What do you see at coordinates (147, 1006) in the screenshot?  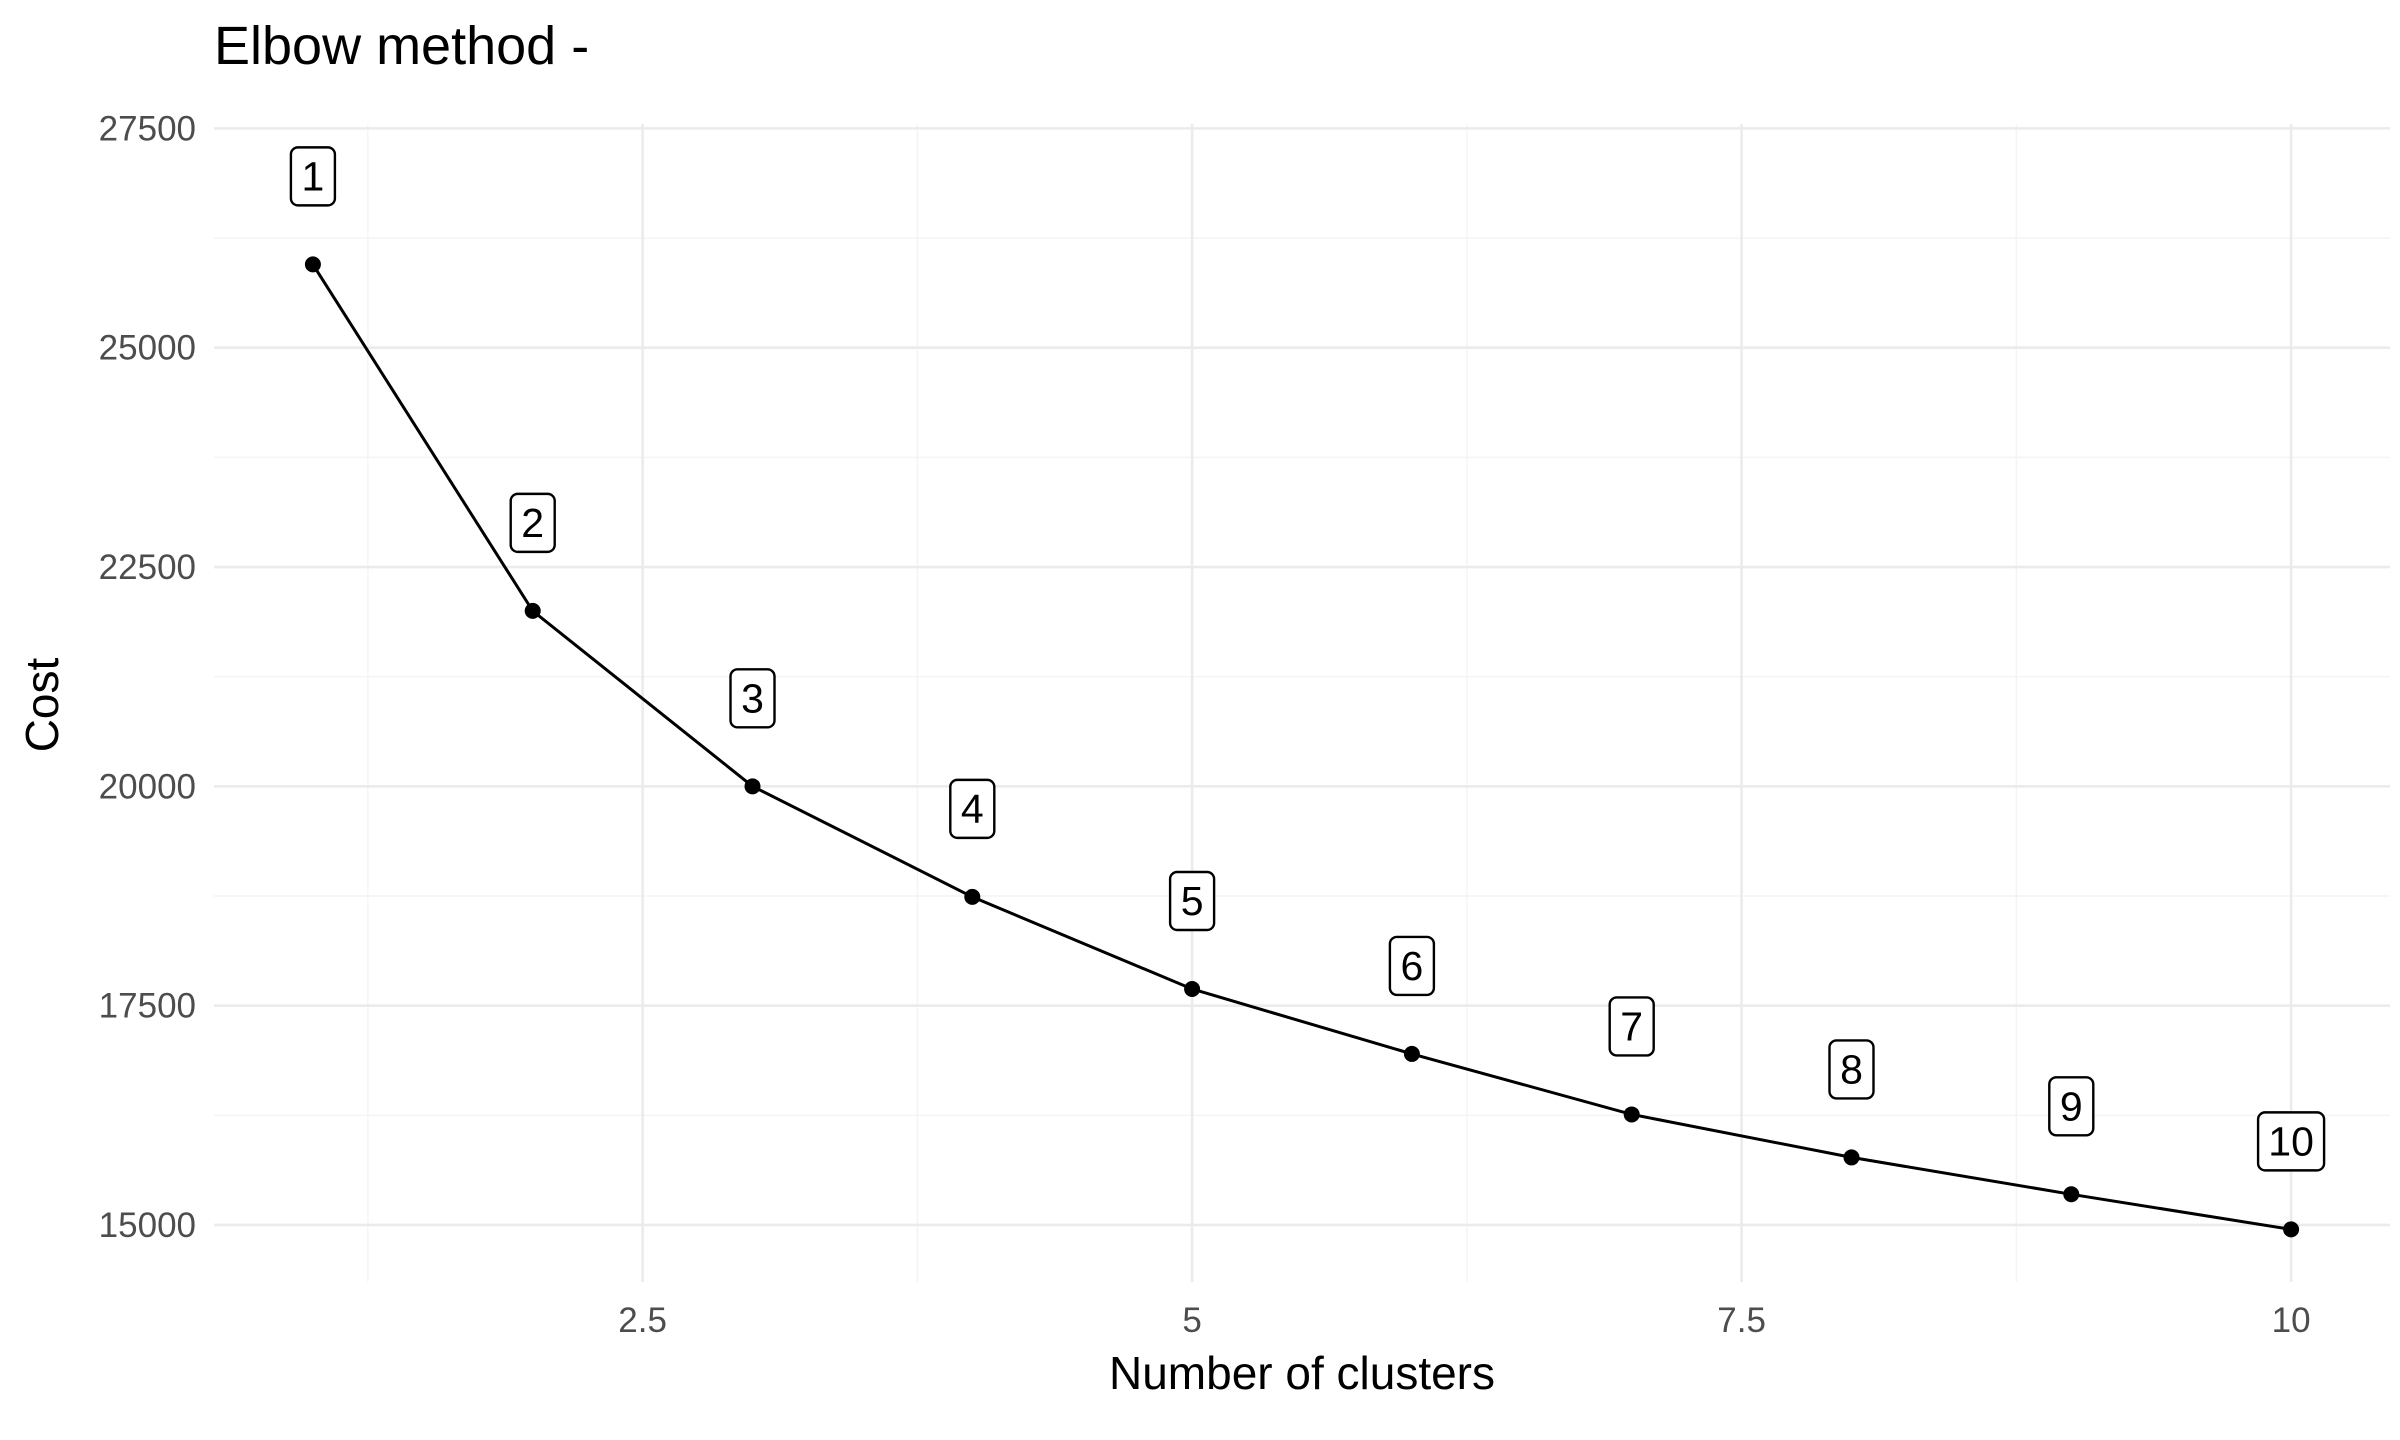 I see `y-tick-label: 17500` at bounding box center [147, 1006].